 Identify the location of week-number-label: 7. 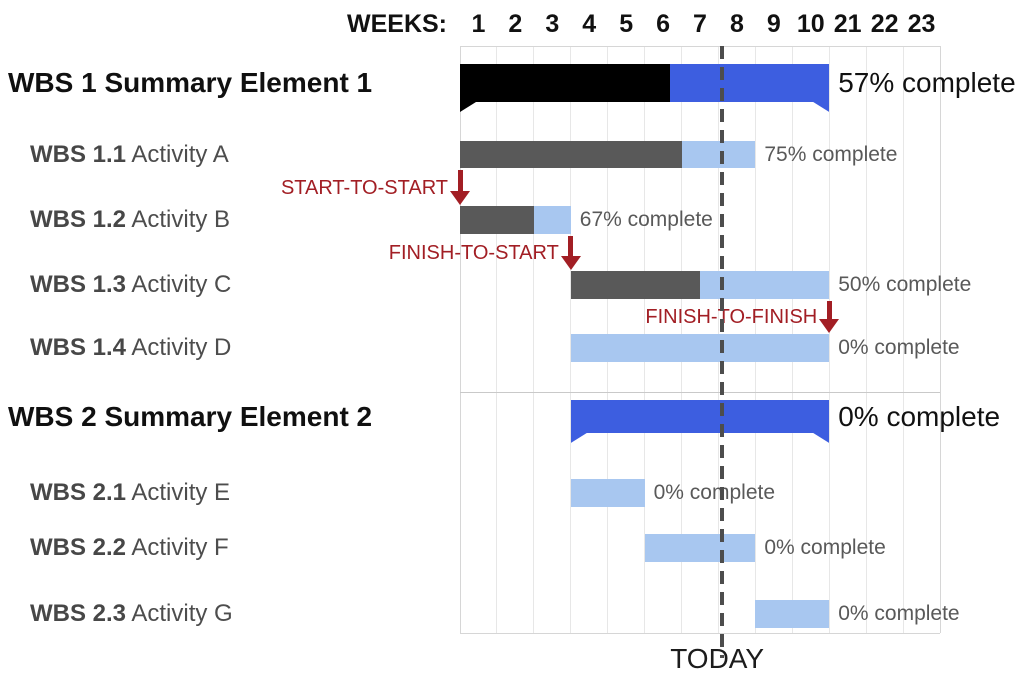
(700, 24).